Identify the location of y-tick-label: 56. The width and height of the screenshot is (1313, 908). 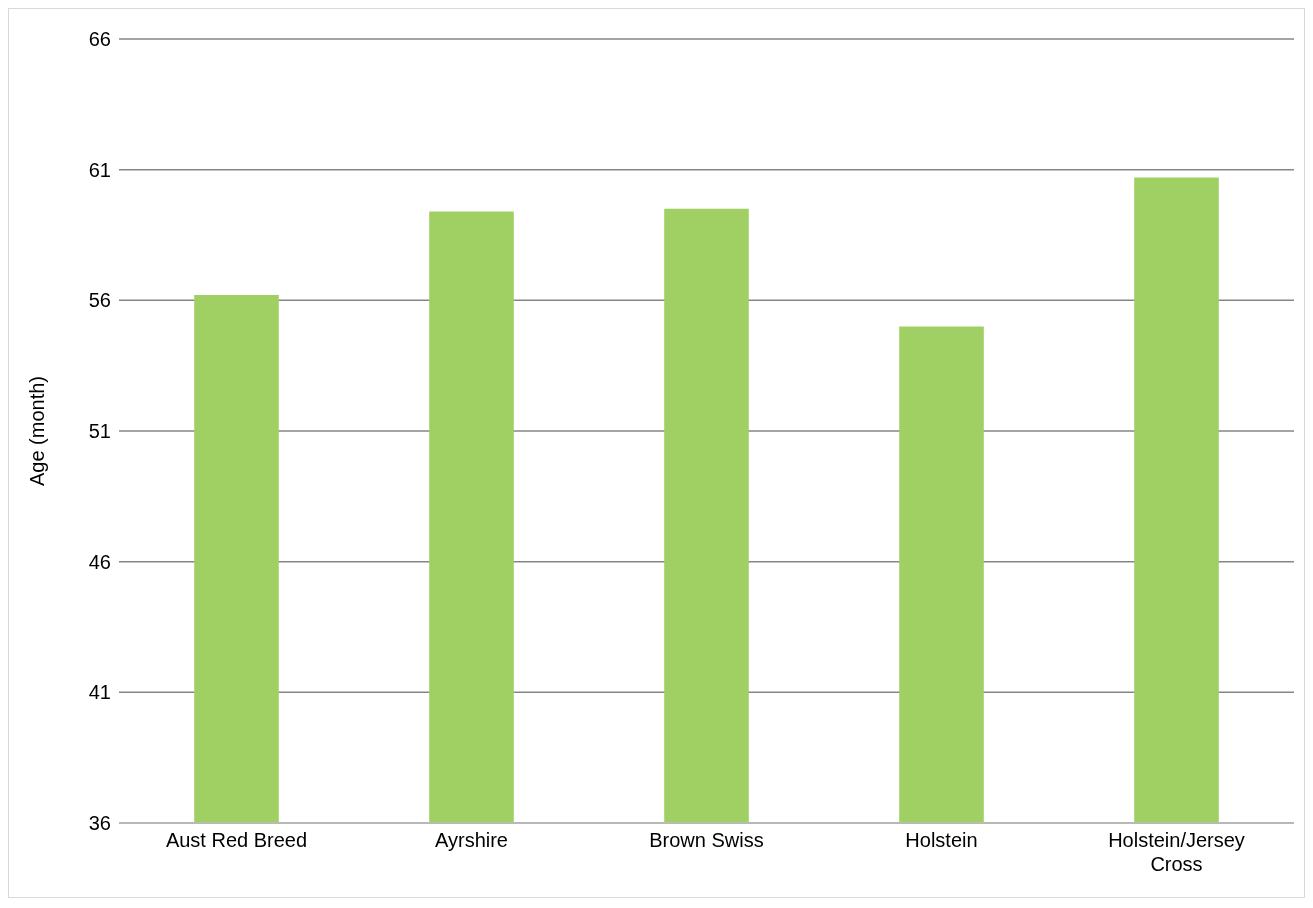
(99, 300).